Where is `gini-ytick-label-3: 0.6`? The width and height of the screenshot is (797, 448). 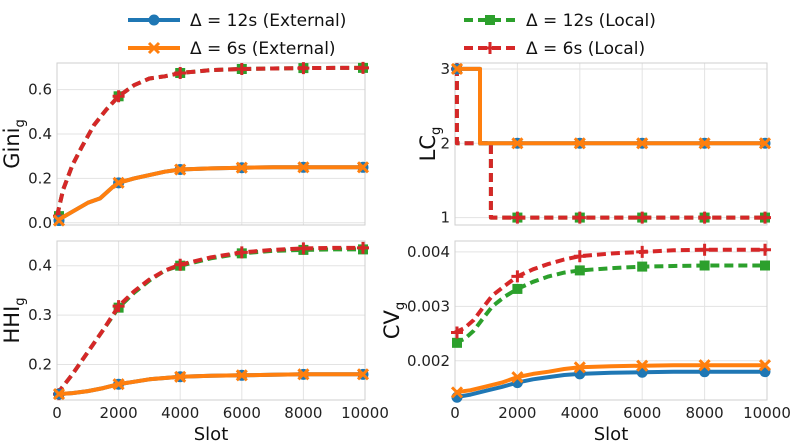 gini-ytick-label-3: 0.6 is located at coordinates (40, 90).